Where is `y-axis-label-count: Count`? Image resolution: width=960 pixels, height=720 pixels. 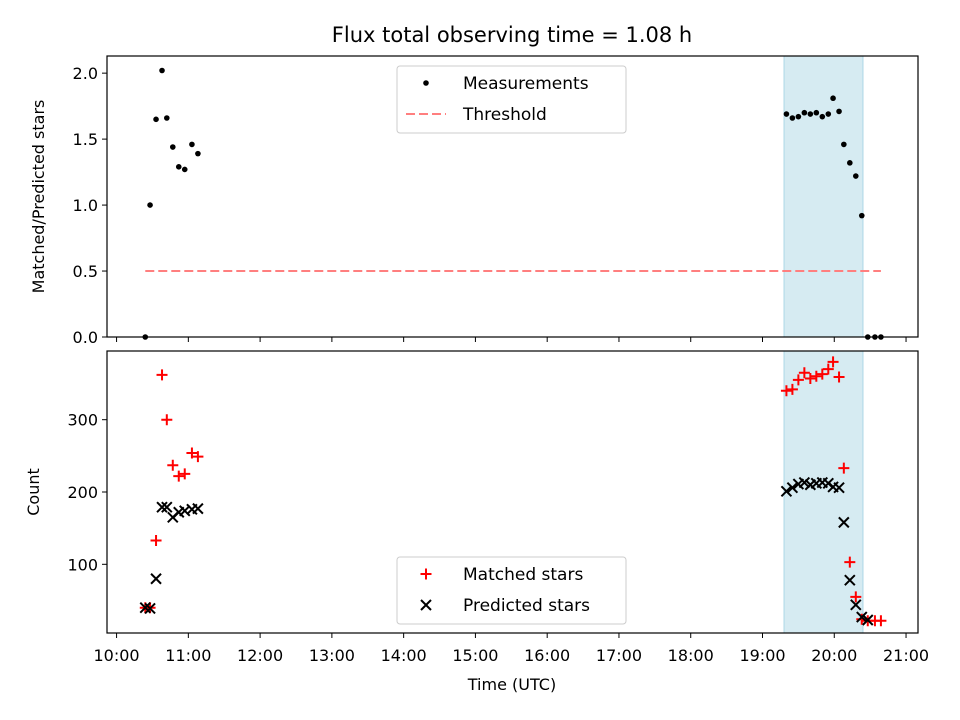 y-axis-label-count: Count is located at coordinates (33, 492).